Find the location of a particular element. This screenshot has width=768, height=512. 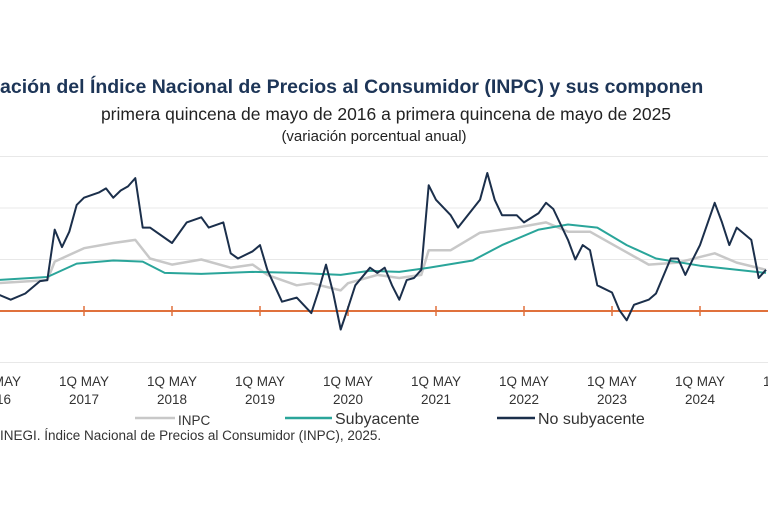

x-tick-label: 1Q MAY2025 is located at coordinates (765, 390).